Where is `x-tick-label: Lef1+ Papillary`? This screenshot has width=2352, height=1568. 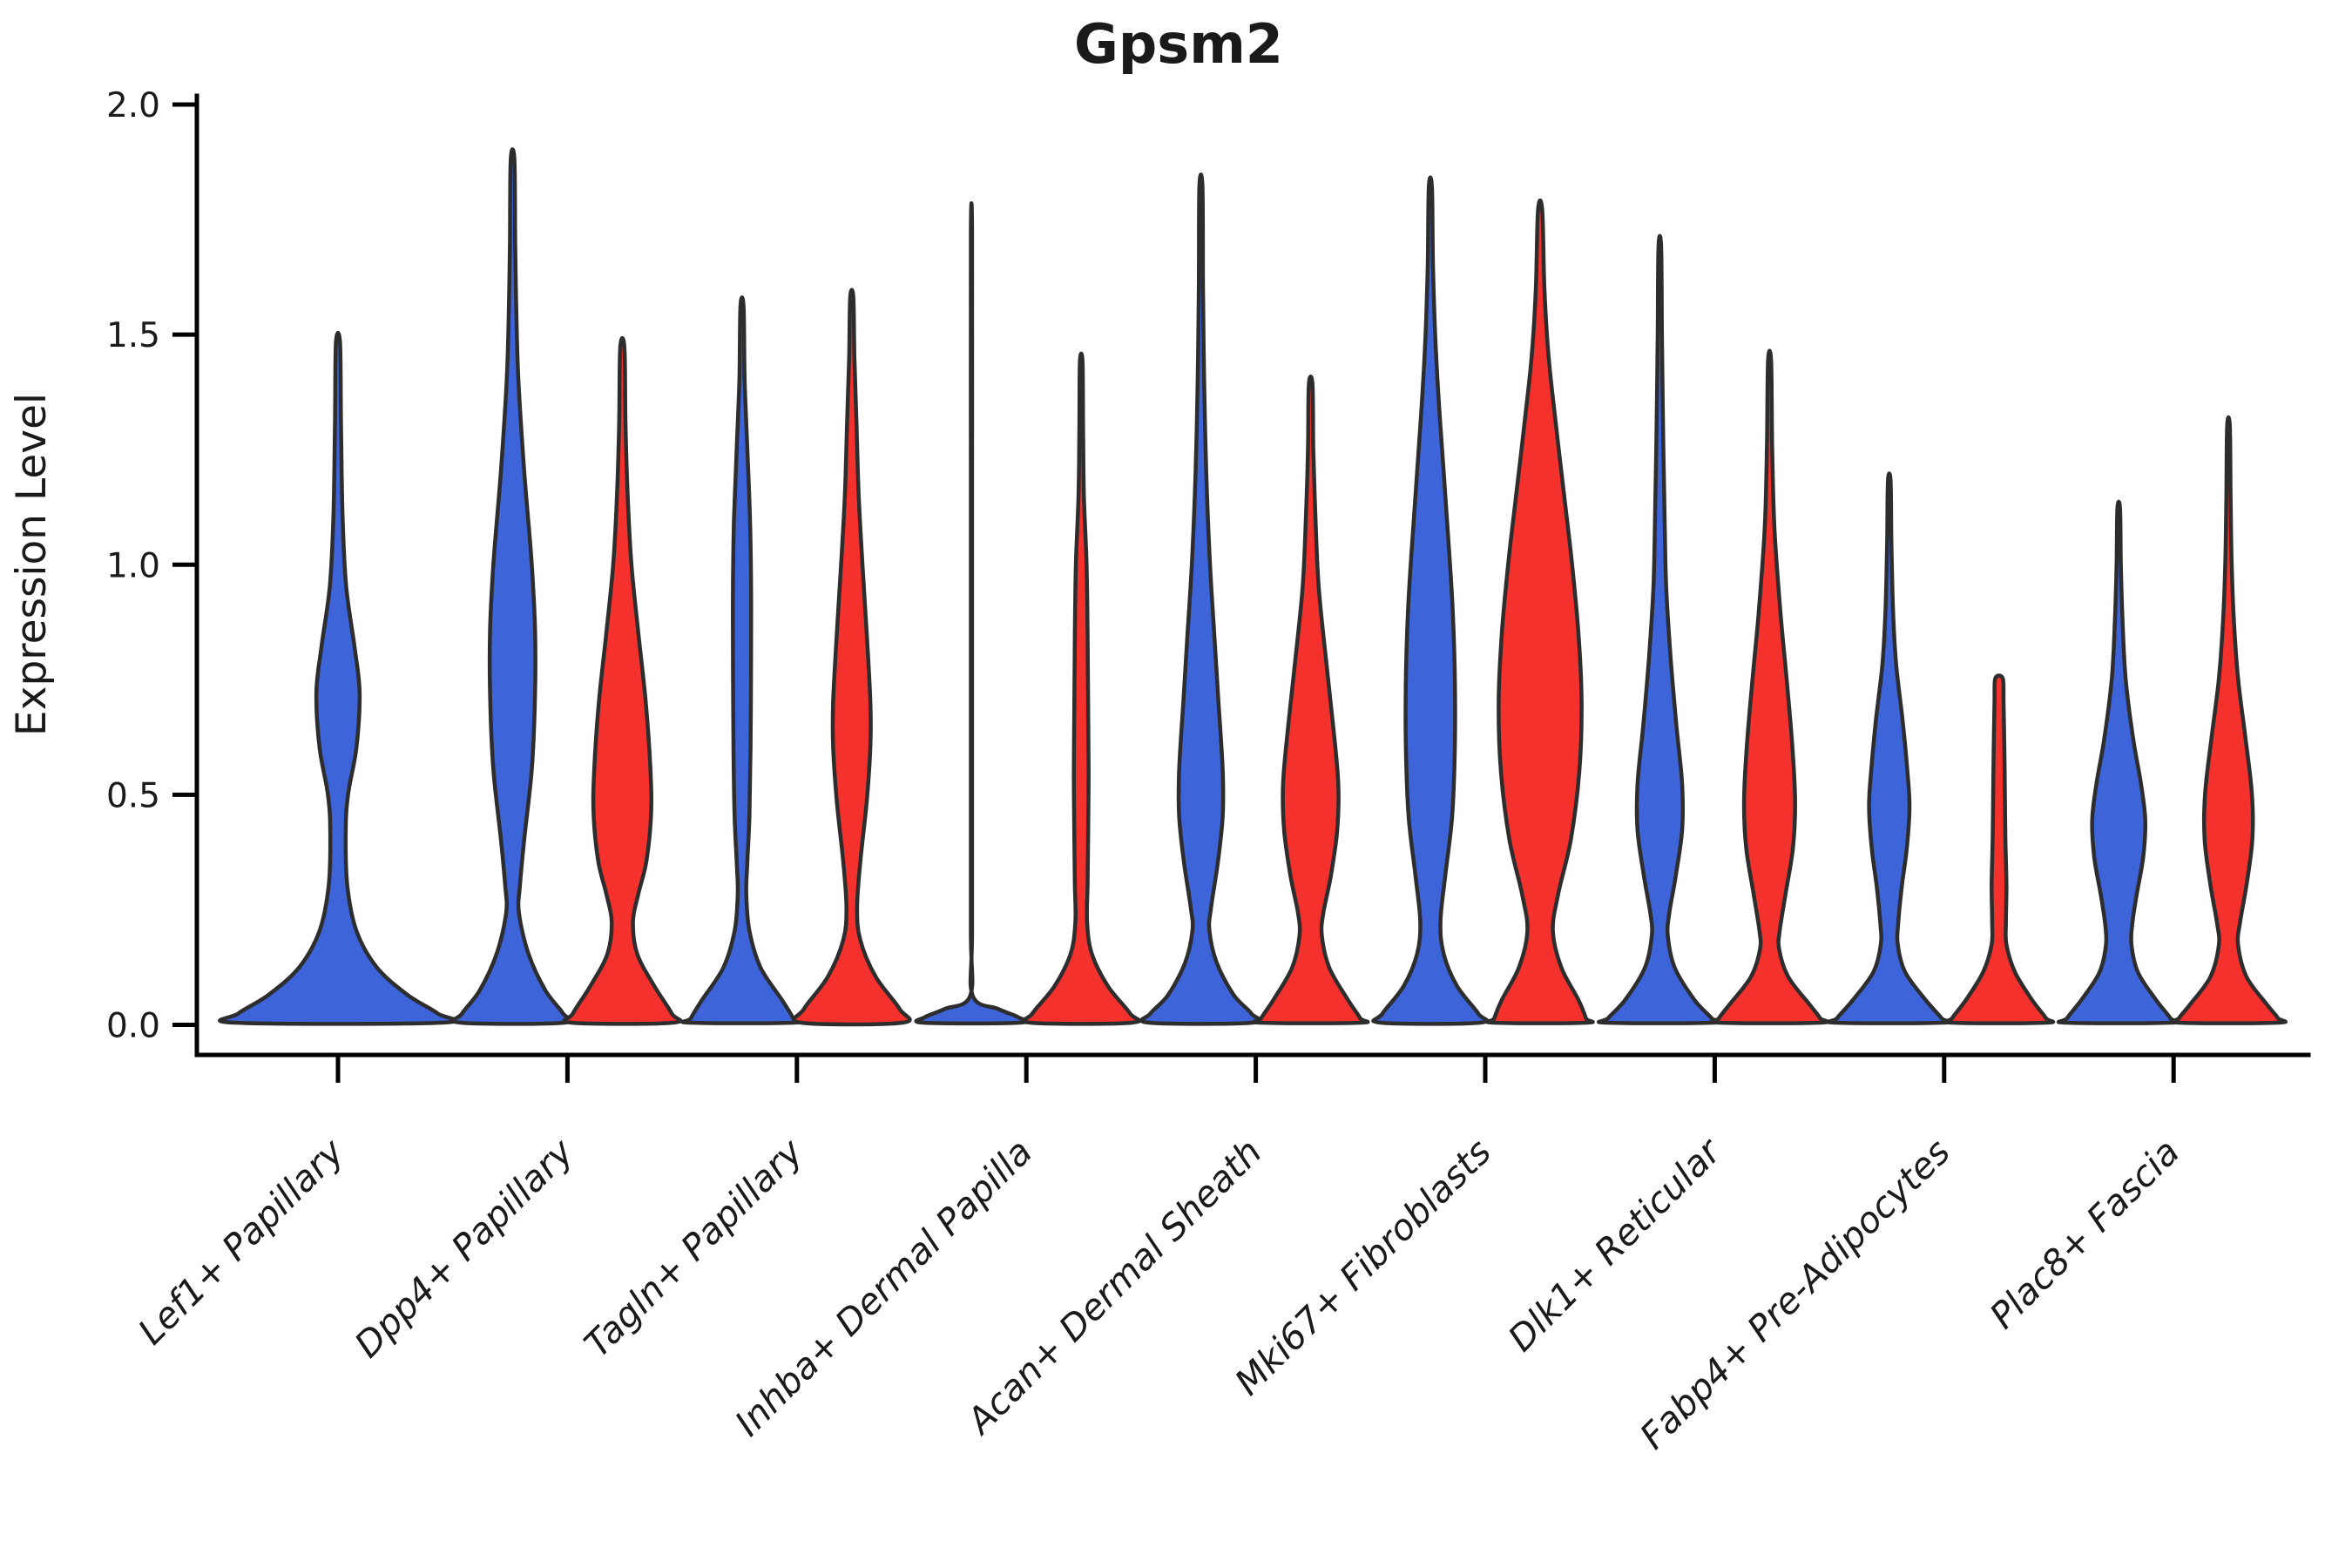
x-tick-label: Lef1+ Papillary is located at coordinates (241, 1242).